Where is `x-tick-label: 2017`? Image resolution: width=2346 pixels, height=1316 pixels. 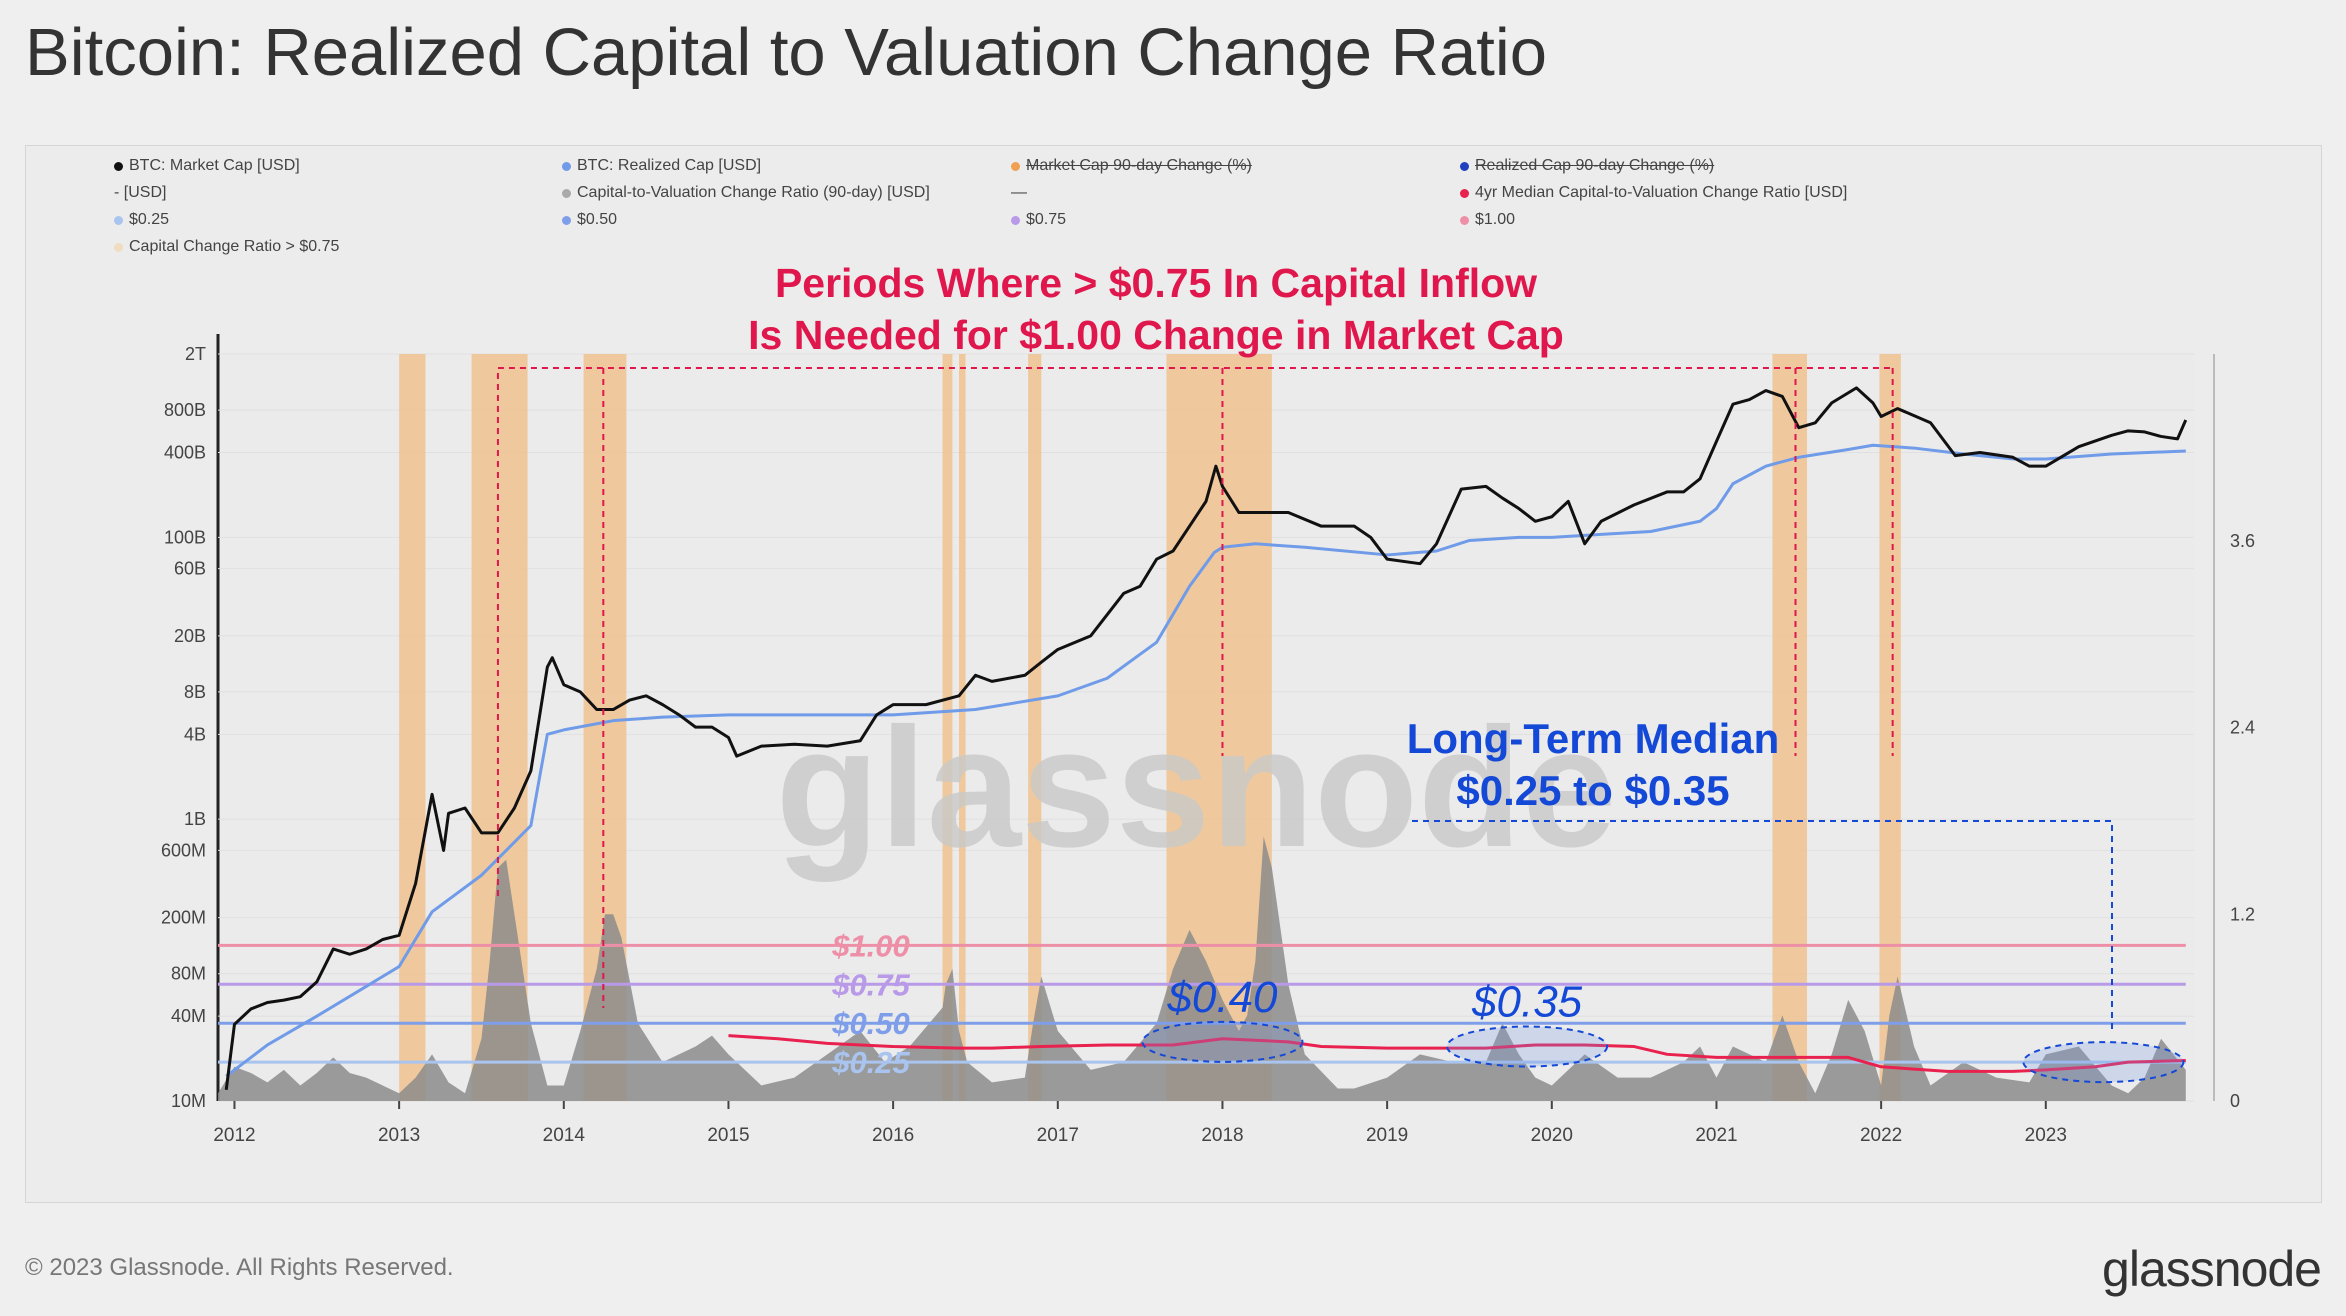 x-tick-label: 2017 is located at coordinates (1058, 1135).